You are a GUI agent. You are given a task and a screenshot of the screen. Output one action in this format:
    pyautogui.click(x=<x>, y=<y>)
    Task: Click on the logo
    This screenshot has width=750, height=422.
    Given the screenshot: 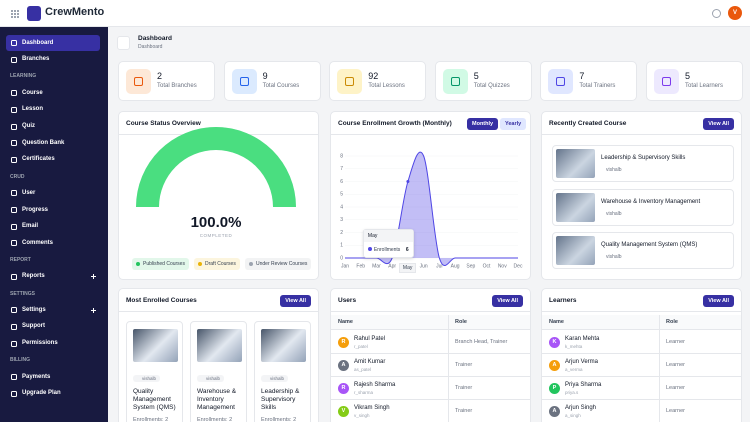 What is the action you would take?
    pyautogui.click(x=34, y=13)
    